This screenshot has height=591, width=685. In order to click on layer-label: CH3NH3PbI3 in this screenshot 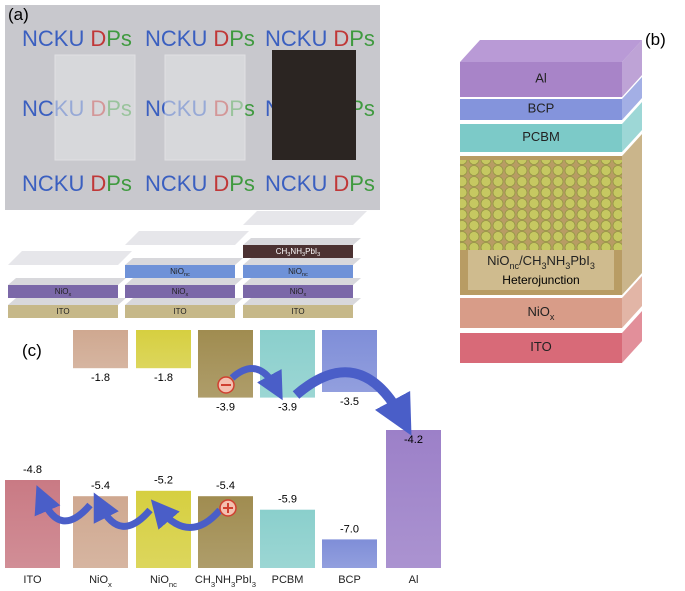, I will do `click(298, 252)`.